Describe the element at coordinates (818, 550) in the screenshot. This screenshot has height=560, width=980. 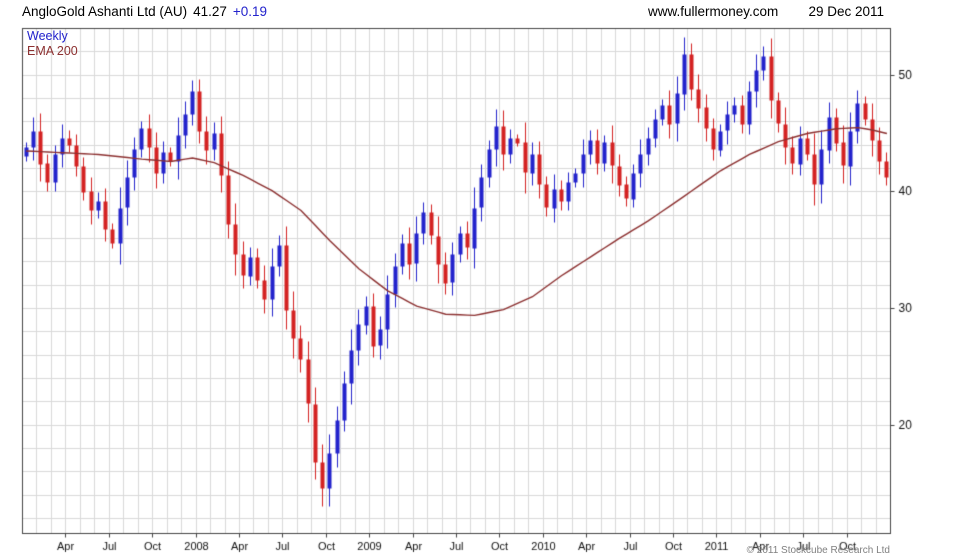
I see `copyright-text: © 2011 Stockcube Research Ltd` at that location.